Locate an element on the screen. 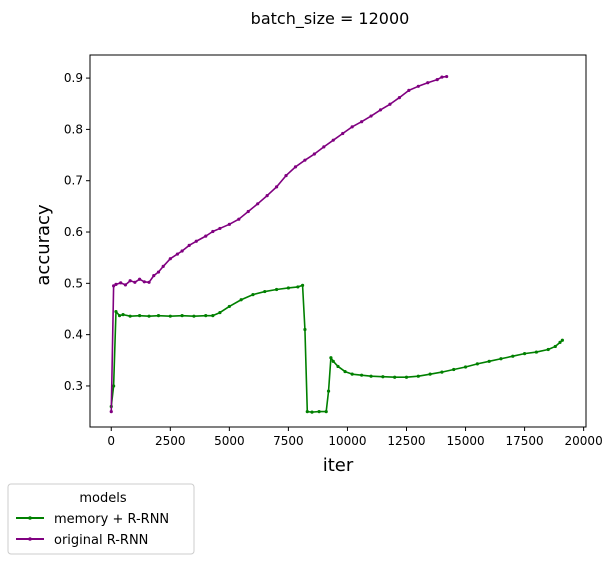 The image size is (616, 562). y-tick-label: 0.5 is located at coordinates (73, 283).